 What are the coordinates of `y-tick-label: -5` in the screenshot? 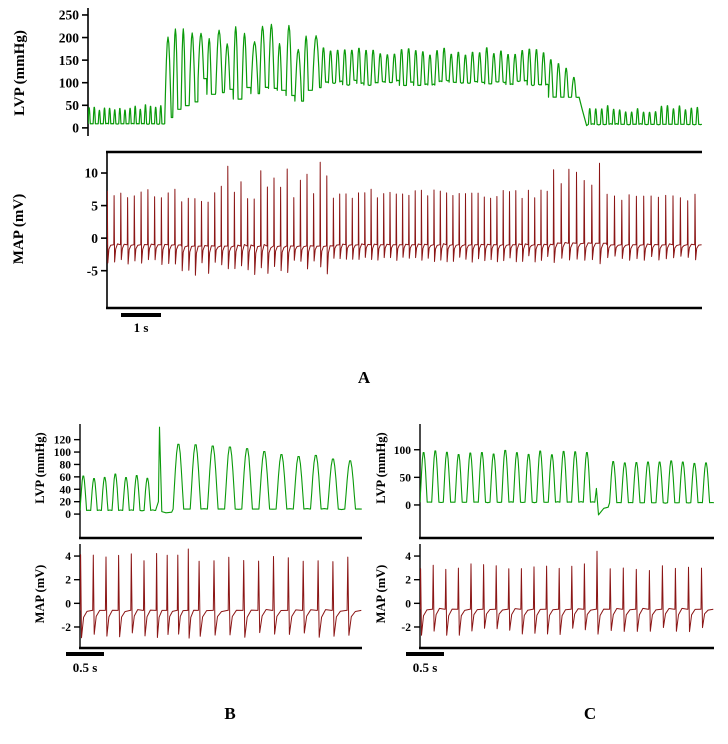 It's located at (92, 270).